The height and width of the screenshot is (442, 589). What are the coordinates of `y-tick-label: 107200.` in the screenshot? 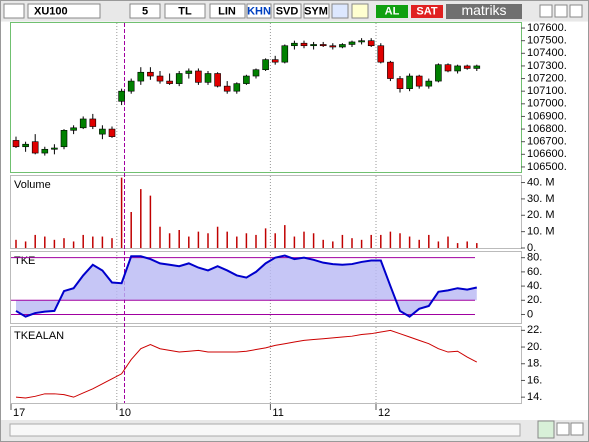 It's located at (547, 78).